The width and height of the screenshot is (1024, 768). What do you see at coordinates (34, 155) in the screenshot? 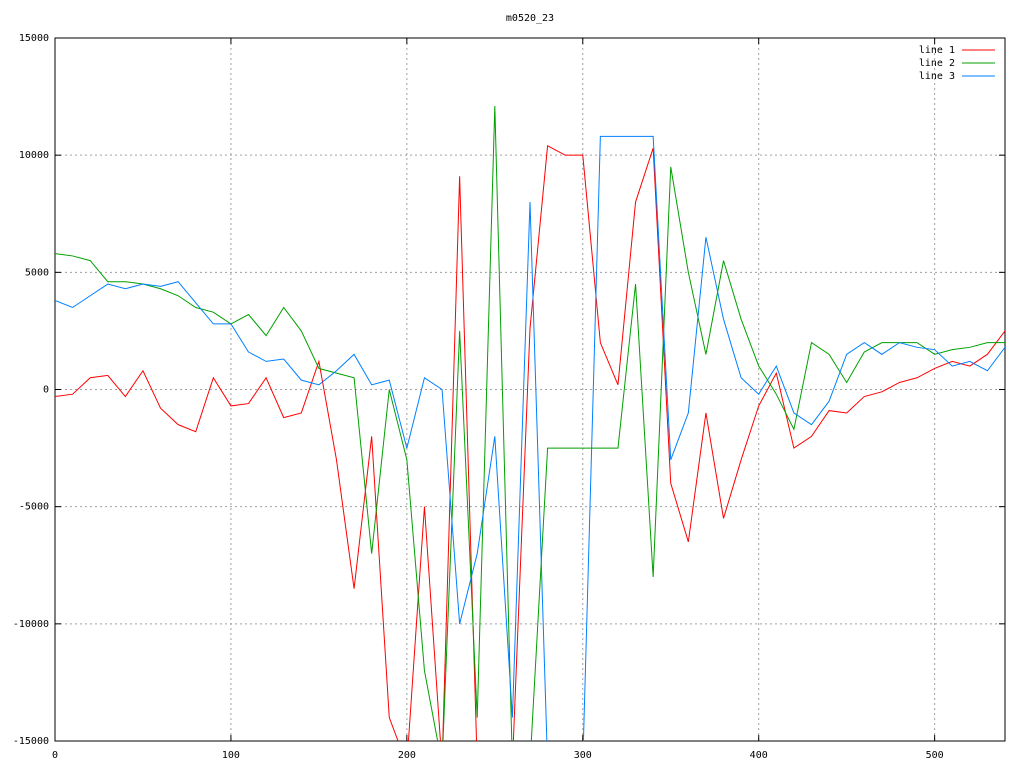
I see `y-tick-label: 10000` at bounding box center [34, 155].